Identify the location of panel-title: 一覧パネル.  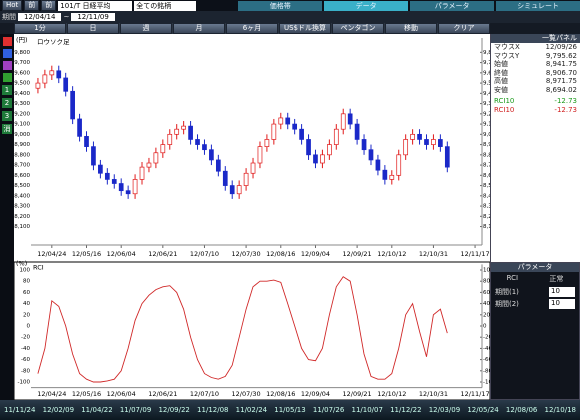
(535, 38).